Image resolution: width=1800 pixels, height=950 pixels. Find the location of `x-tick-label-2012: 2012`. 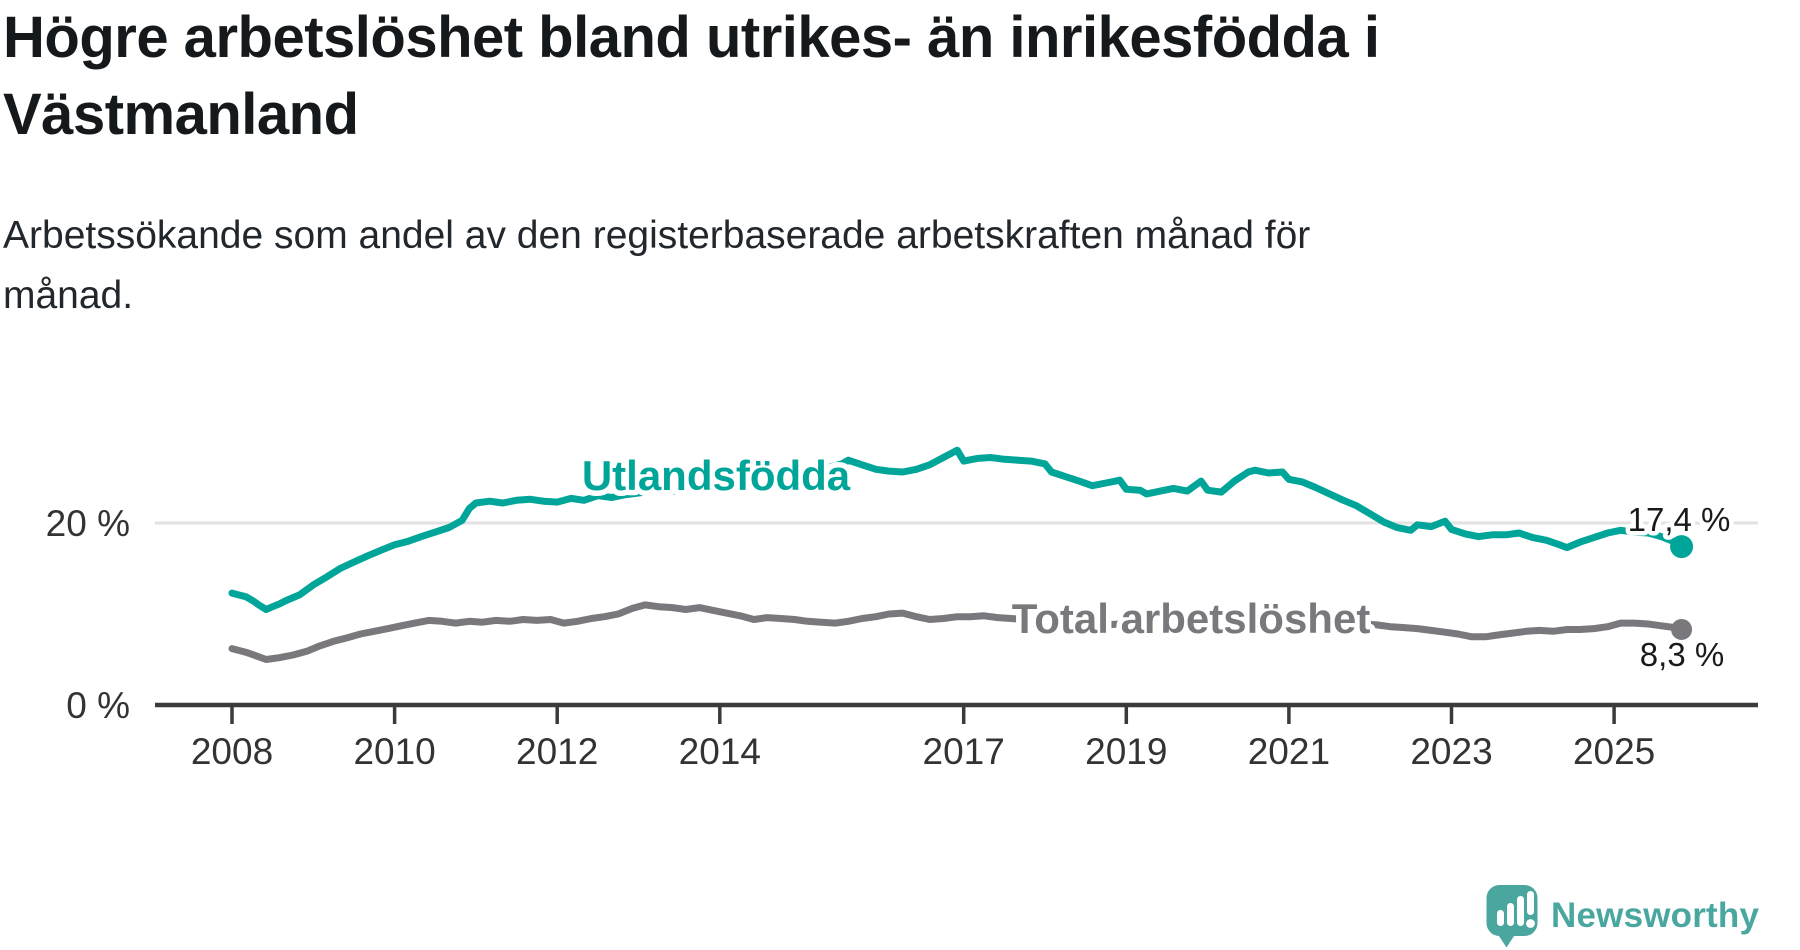

x-tick-label-2012: 2012 is located at coordinates (557, 751).